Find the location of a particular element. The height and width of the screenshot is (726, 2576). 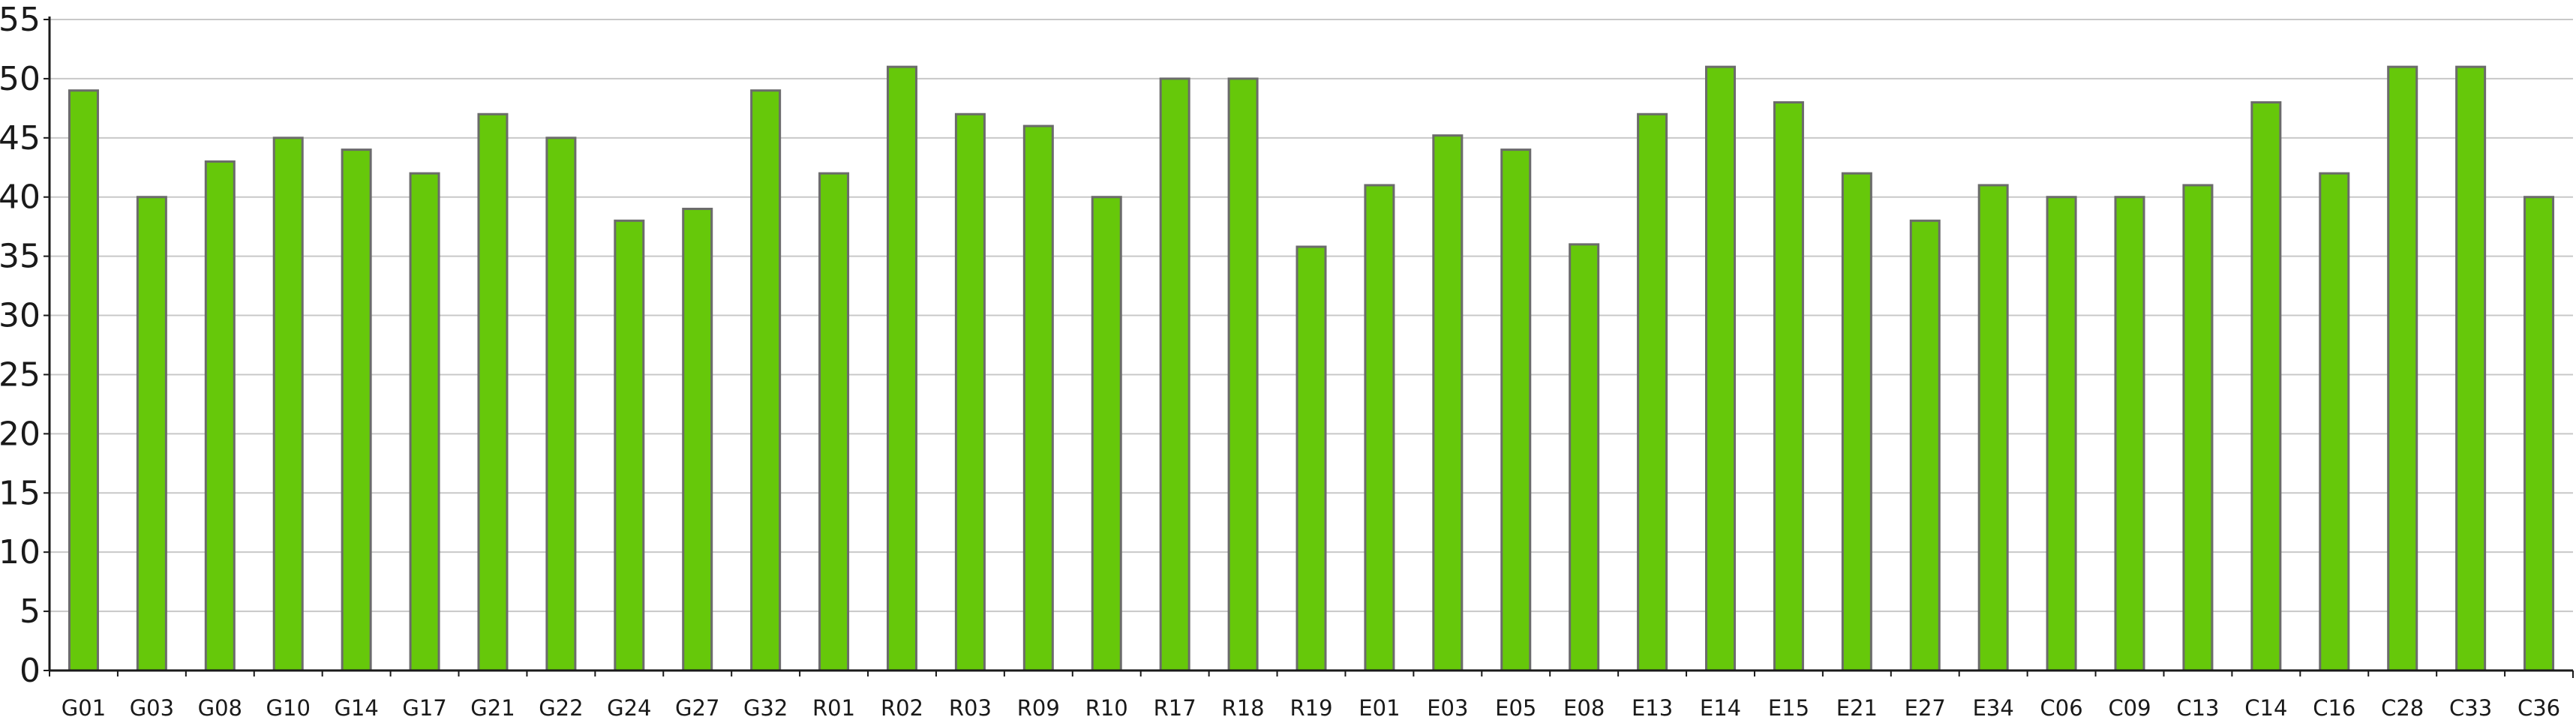

bar-e15 is located at coordinates (1788, 386).